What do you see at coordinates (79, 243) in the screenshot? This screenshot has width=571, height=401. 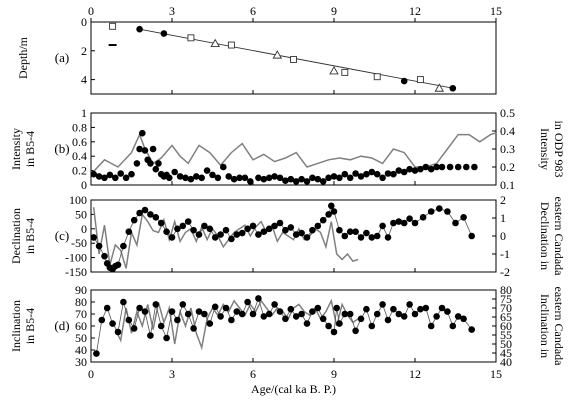 I see `y-tick-label: -50` at bounding box center [79, 243].